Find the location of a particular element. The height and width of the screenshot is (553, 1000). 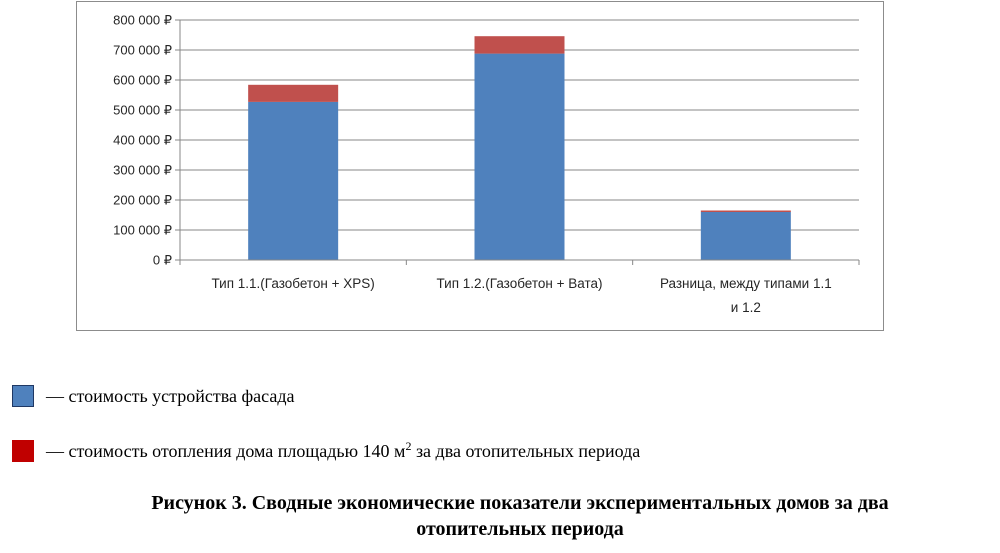

y-tick-label: 600 000 ₽ is located at coordinates (142, 80).